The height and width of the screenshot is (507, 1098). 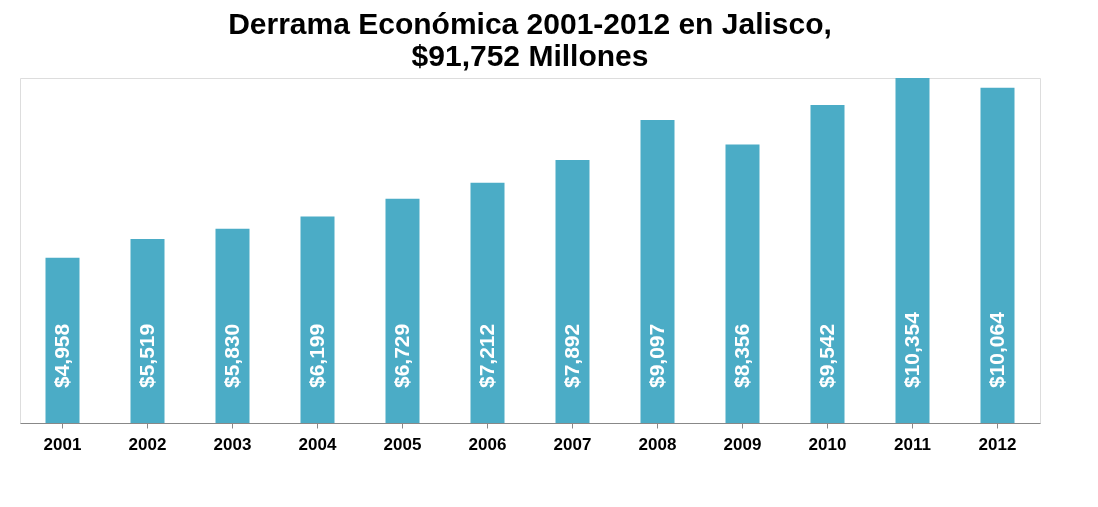 What do you see at coordinates (147, 444) in the screenshot?
I see `x-tick-label: 2002` at bounding box center [147, 444].